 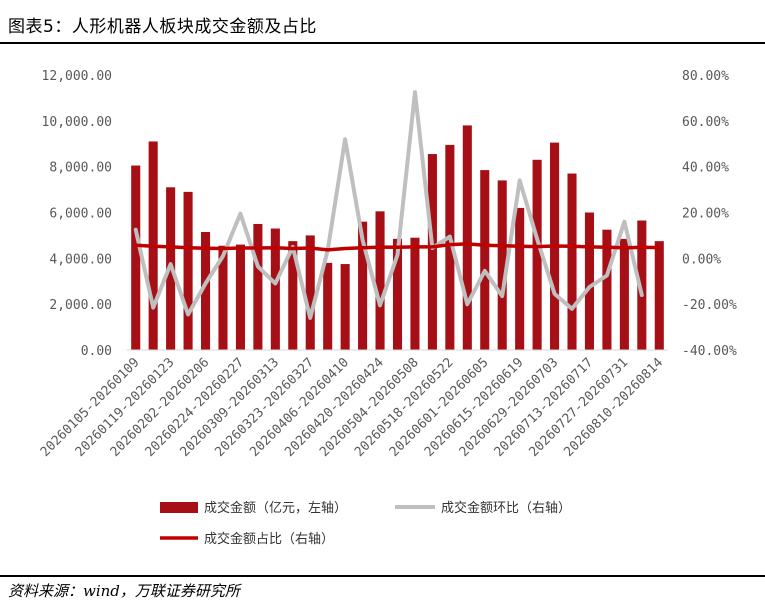 What do you see at coordinates (80, 305) in the screenshot?
I see `y-left-tick-label: 2,000.00` at bounding box center [80, 305].